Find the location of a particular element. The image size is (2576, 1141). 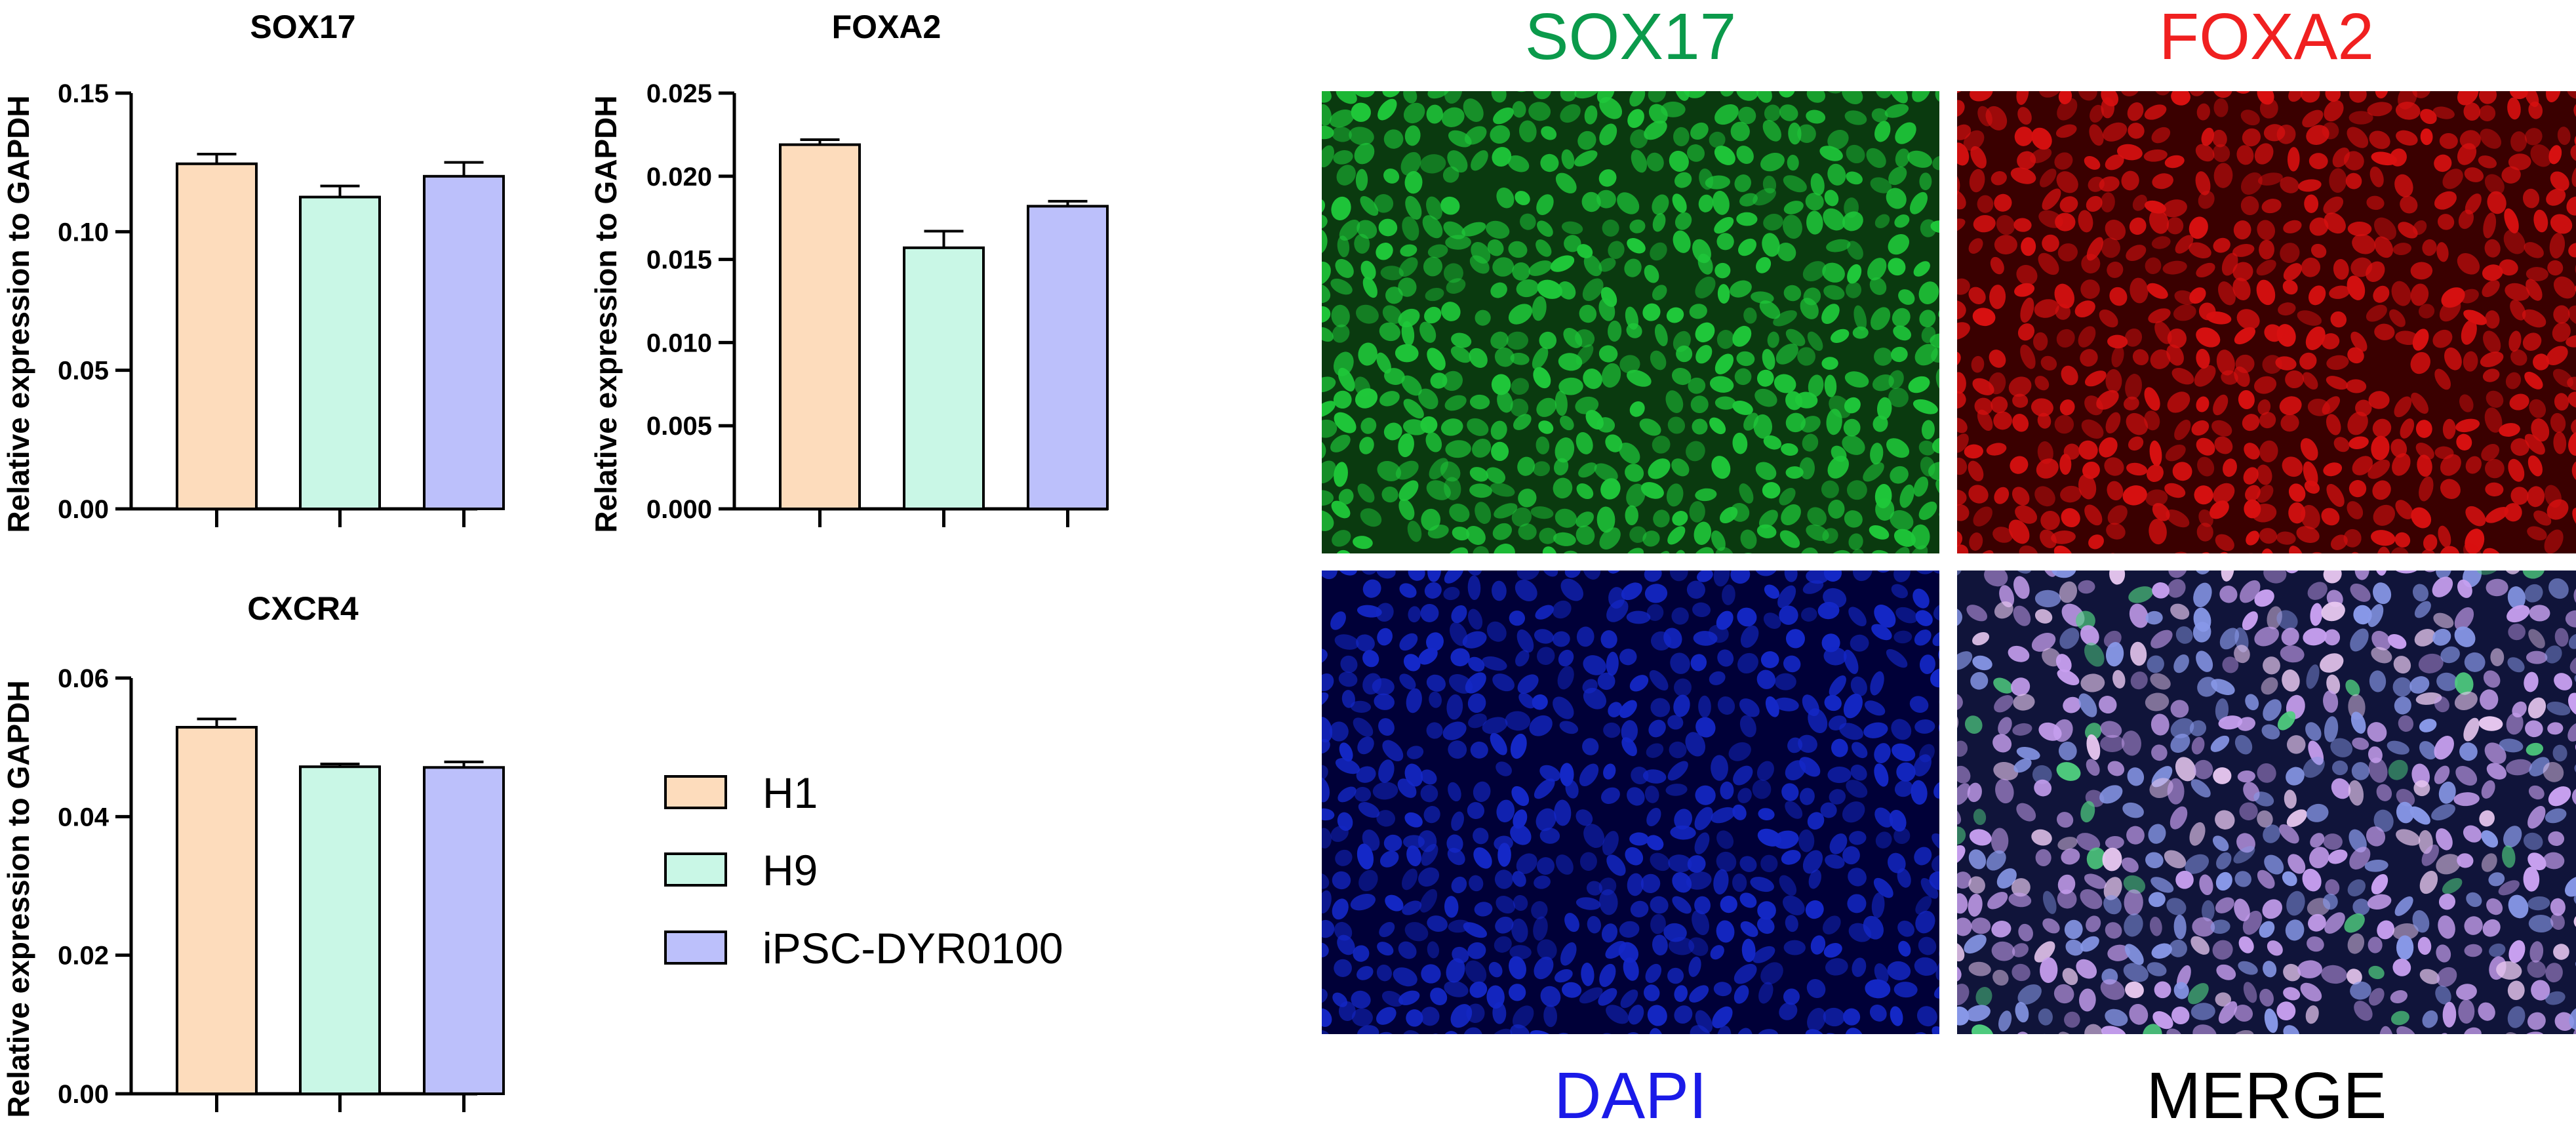

chart-title: FOXA2 is located at coordinates (886, 27).